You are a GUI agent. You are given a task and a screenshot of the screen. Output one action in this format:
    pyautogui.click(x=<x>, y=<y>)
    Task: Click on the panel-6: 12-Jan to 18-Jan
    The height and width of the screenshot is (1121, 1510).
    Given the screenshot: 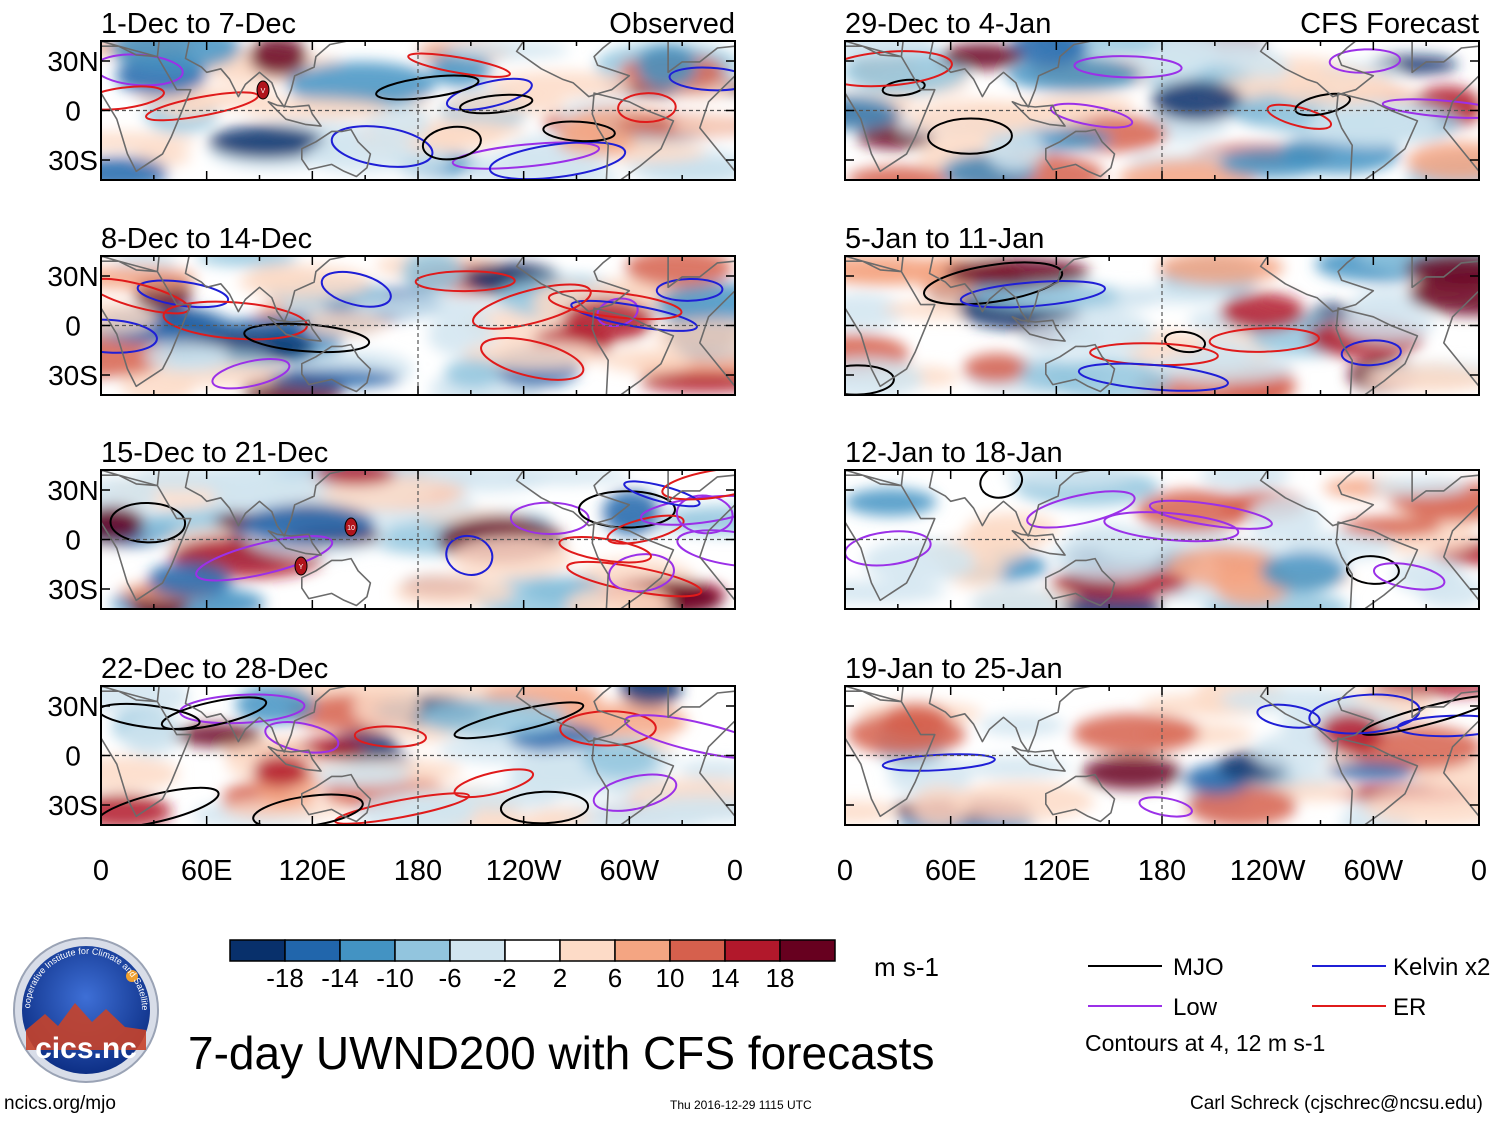 What is the action you would take?
    pyautogui.click(x=1162, y=523)
    